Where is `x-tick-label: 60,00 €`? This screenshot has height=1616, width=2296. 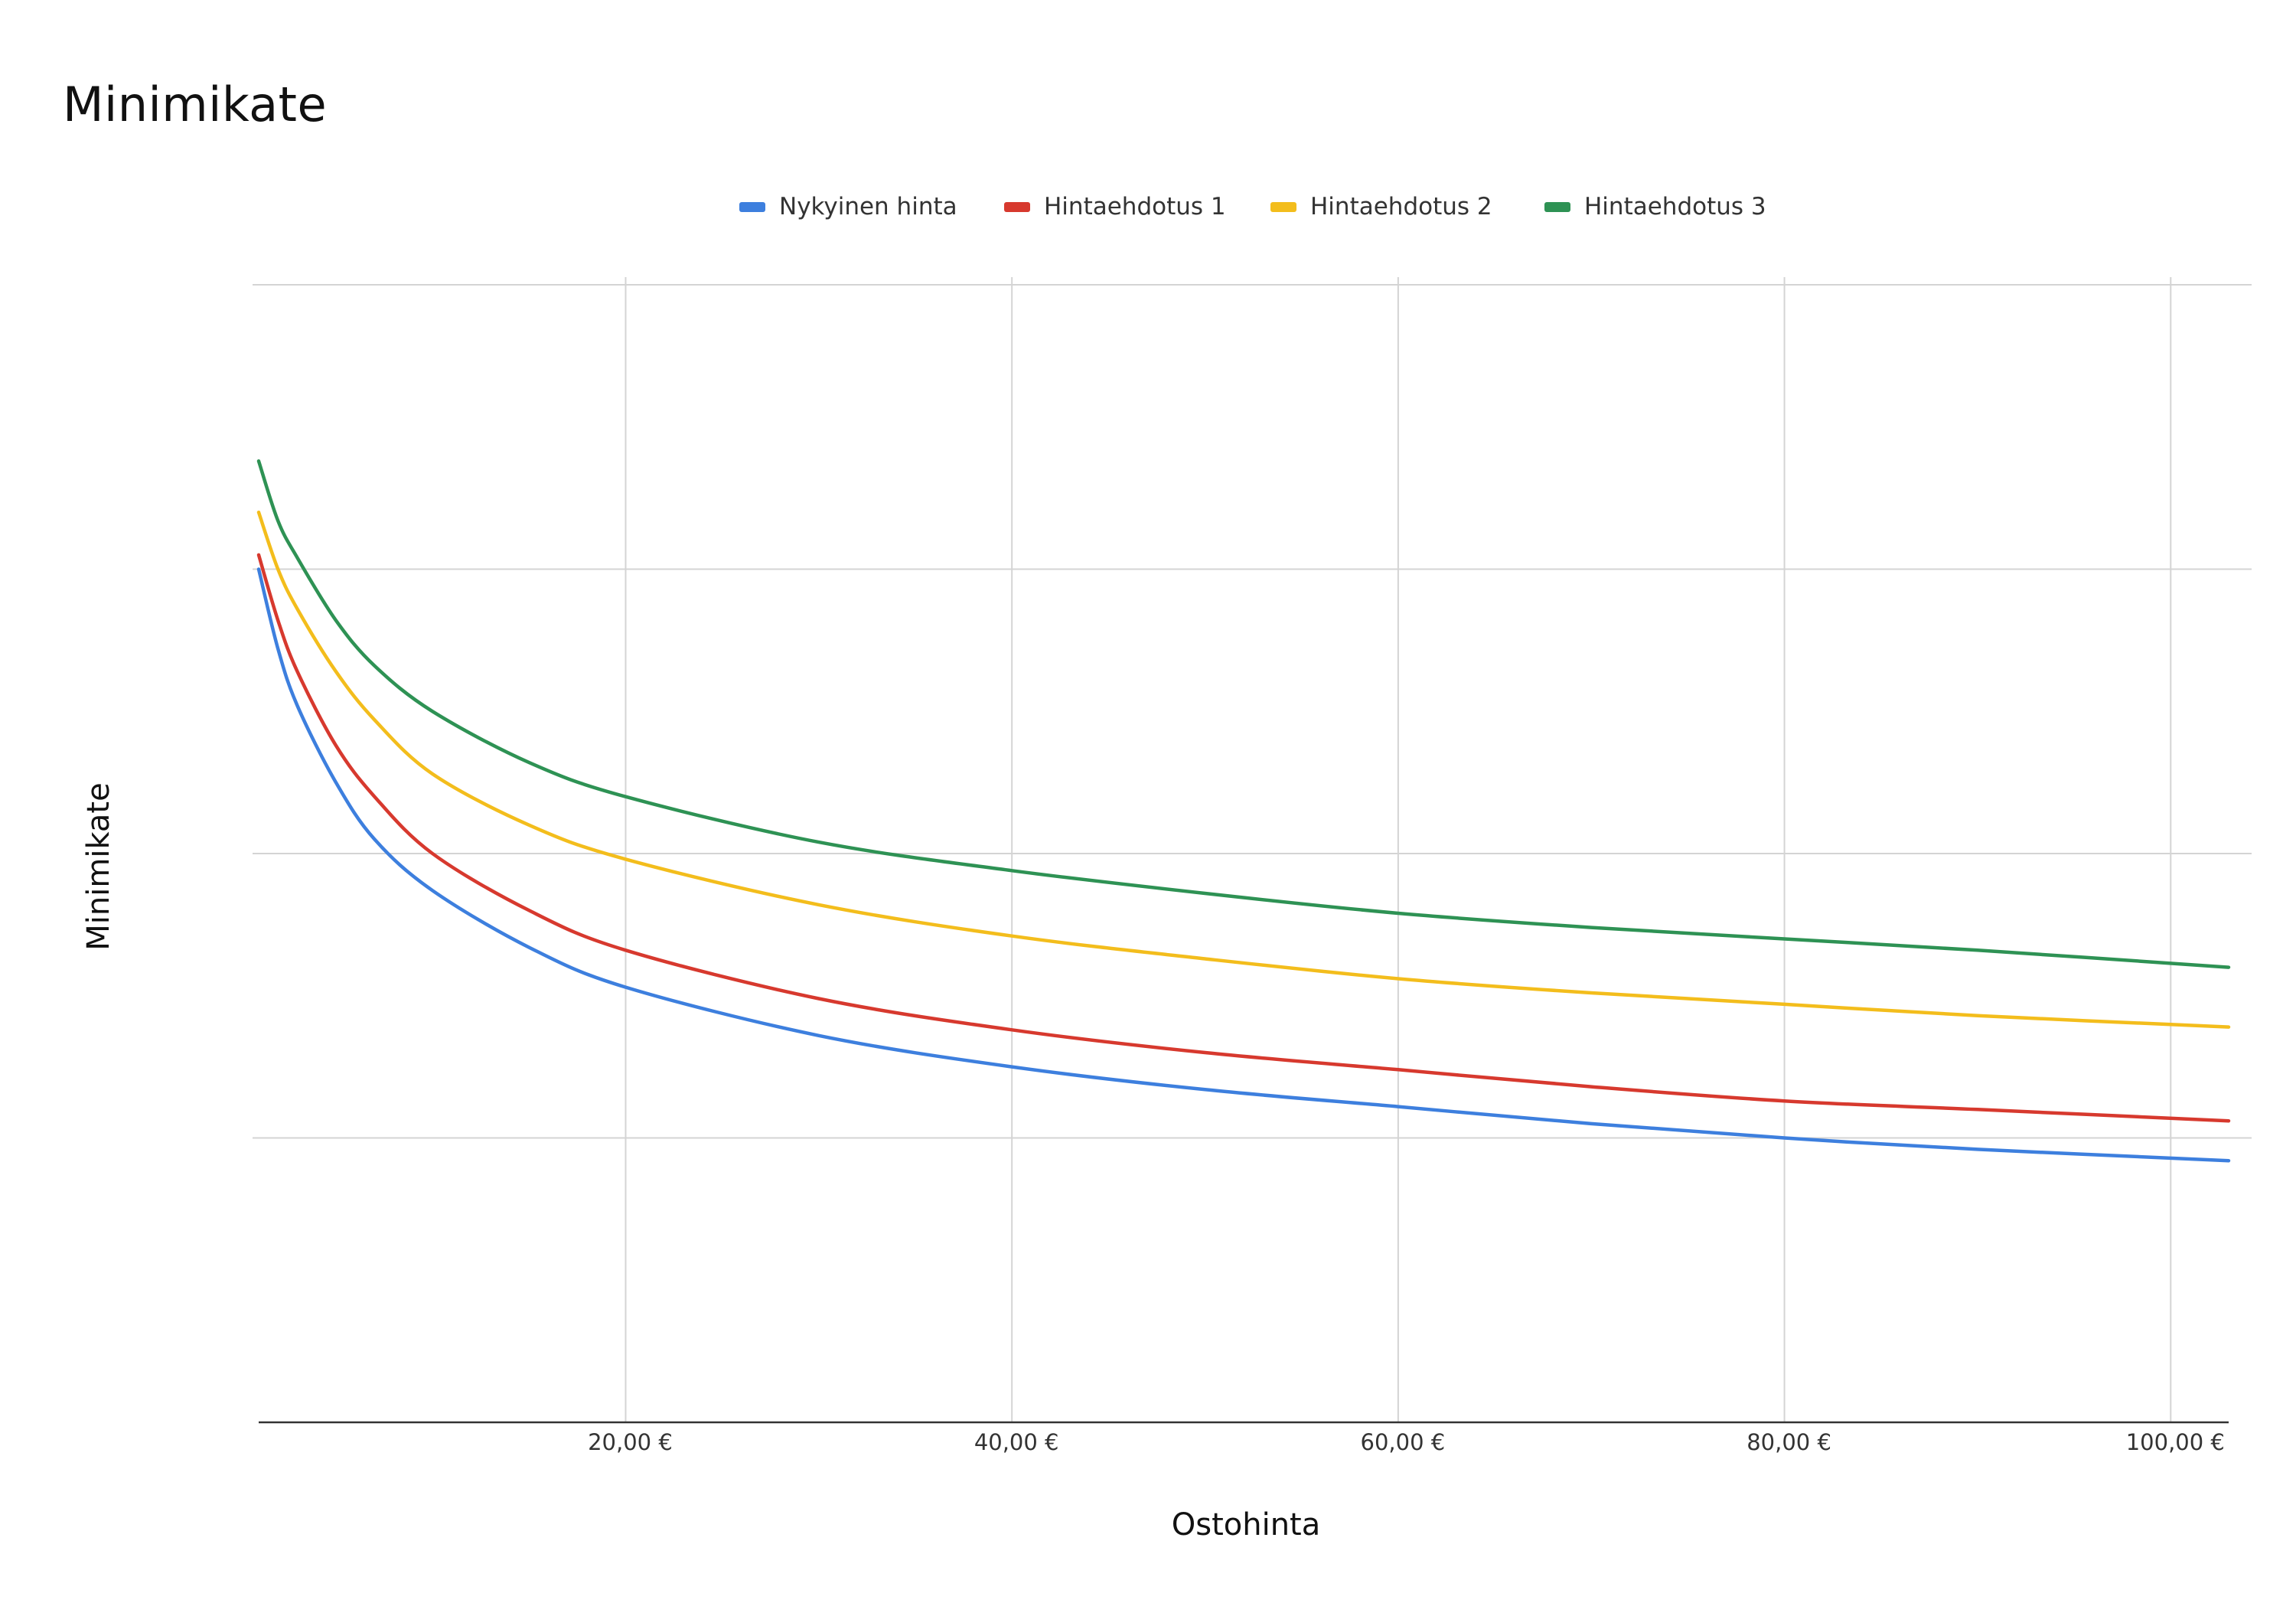 x-tick-label: 60,00 € is located at coordinates (1403, 1442).